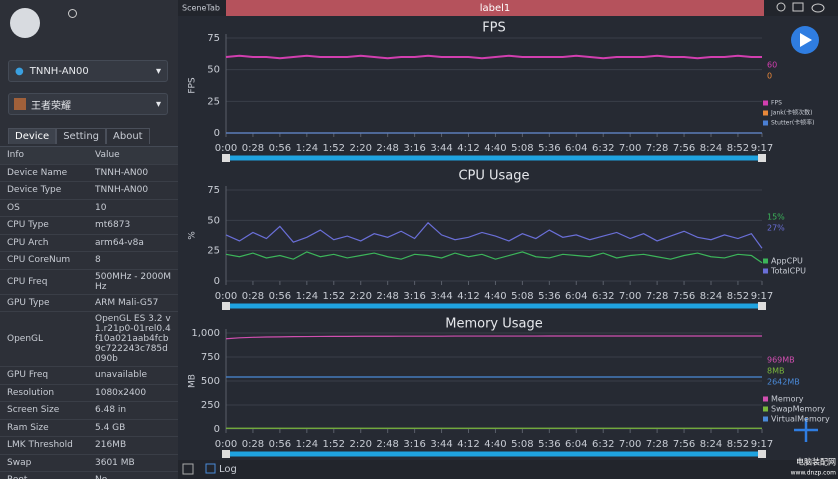 The height and width of the screenshot is (479, 838). What do you see at coordinates (89, 303) in the screenshot?
I see `table-row: GPU Type ARM Mali-G57` at bounding box center [89, 303].